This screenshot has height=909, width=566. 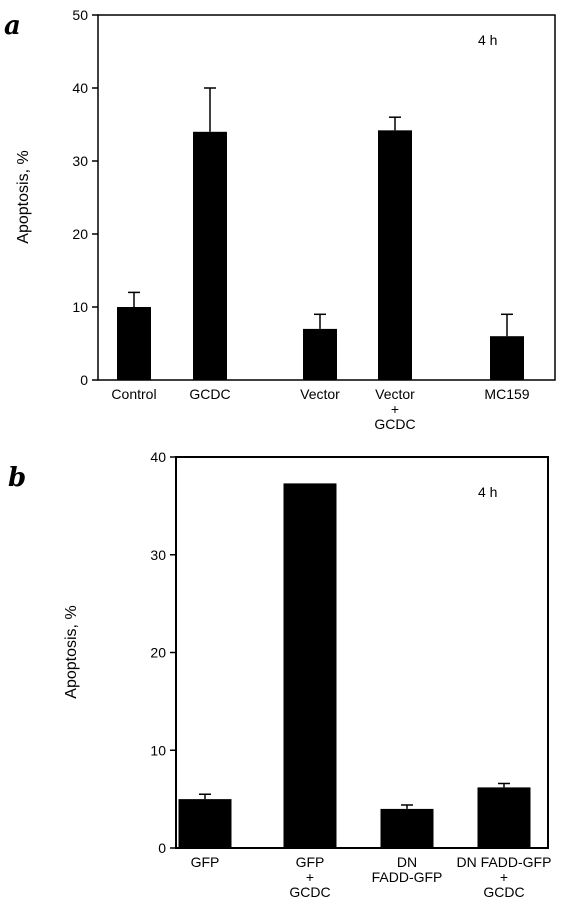 I want to click on category-label-line: Control, so click(x=133, y=394).